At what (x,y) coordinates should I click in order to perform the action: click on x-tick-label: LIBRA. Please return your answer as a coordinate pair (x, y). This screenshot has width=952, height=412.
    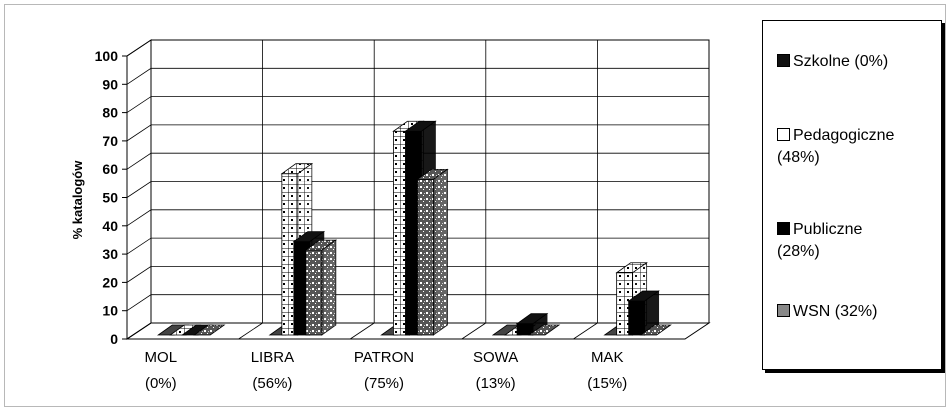
    Looking at the image, I should click on (272, 357).